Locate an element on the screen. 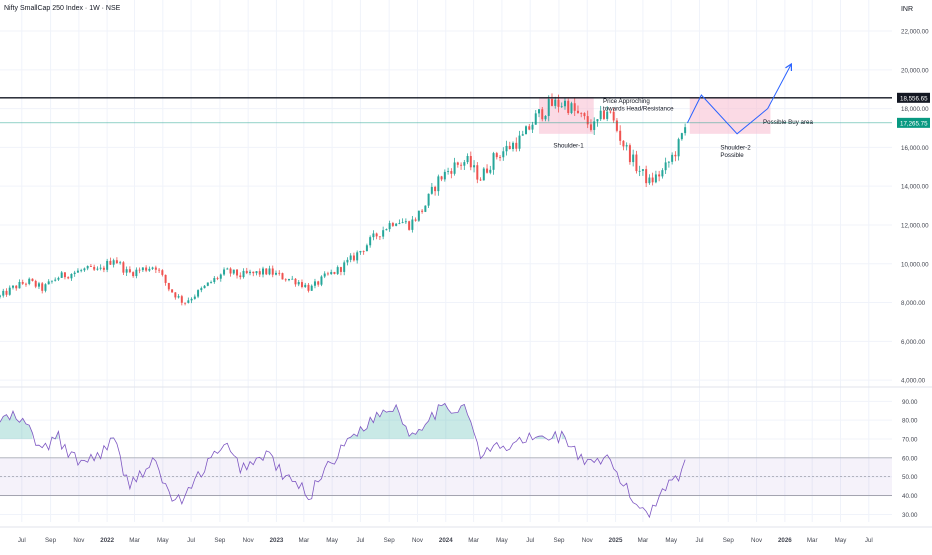  time-axis-tick-3: 2022 is located at coordinates (107, 540).